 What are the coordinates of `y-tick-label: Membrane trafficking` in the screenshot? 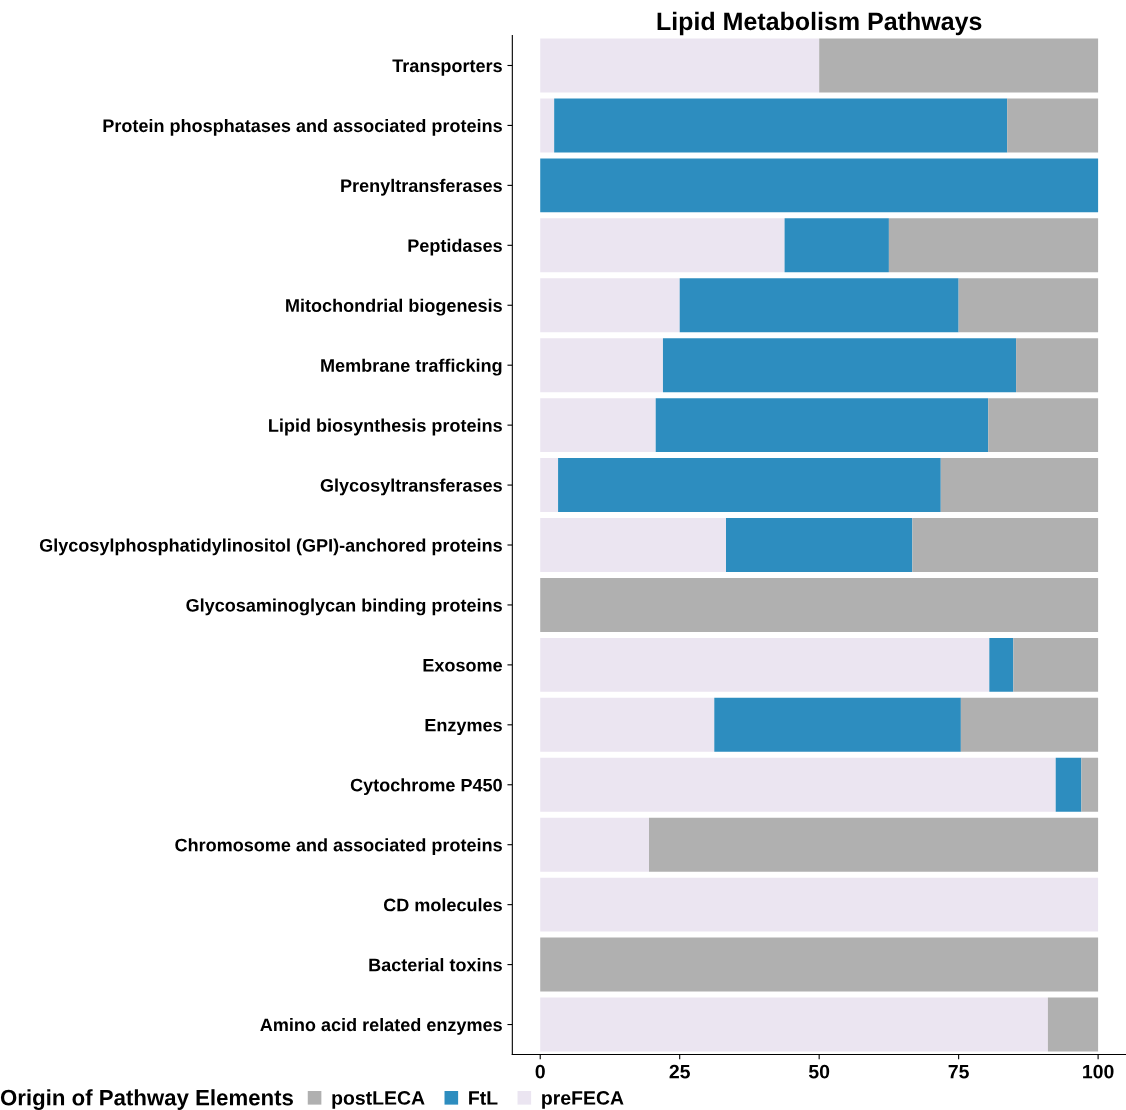 It's located at (411, 367).